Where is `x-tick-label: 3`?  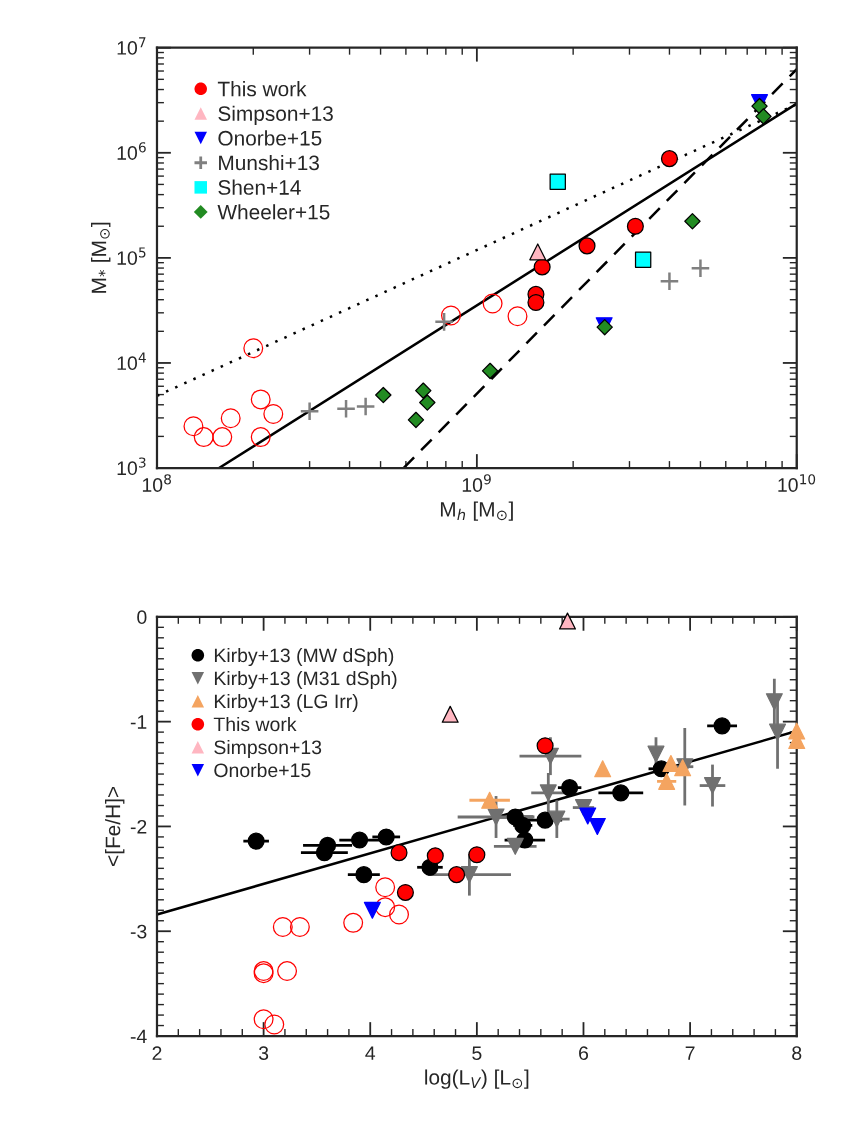 x-tick-label: 3 is located at coordinates (263, 1053).